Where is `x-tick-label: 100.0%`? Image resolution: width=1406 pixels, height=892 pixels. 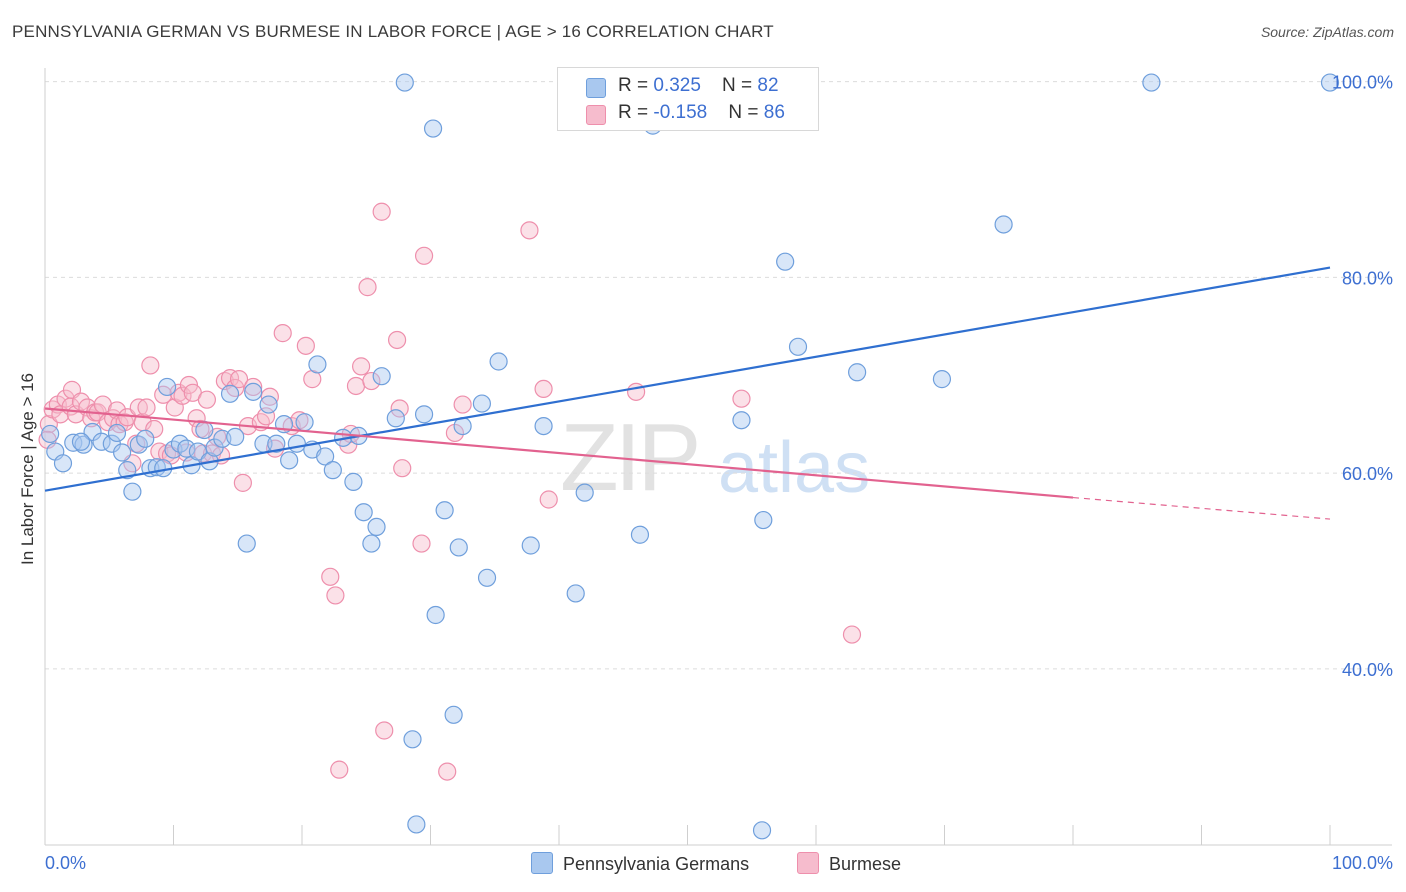 x-tick-label: 100.0% is located at coordinates (1362, 863).